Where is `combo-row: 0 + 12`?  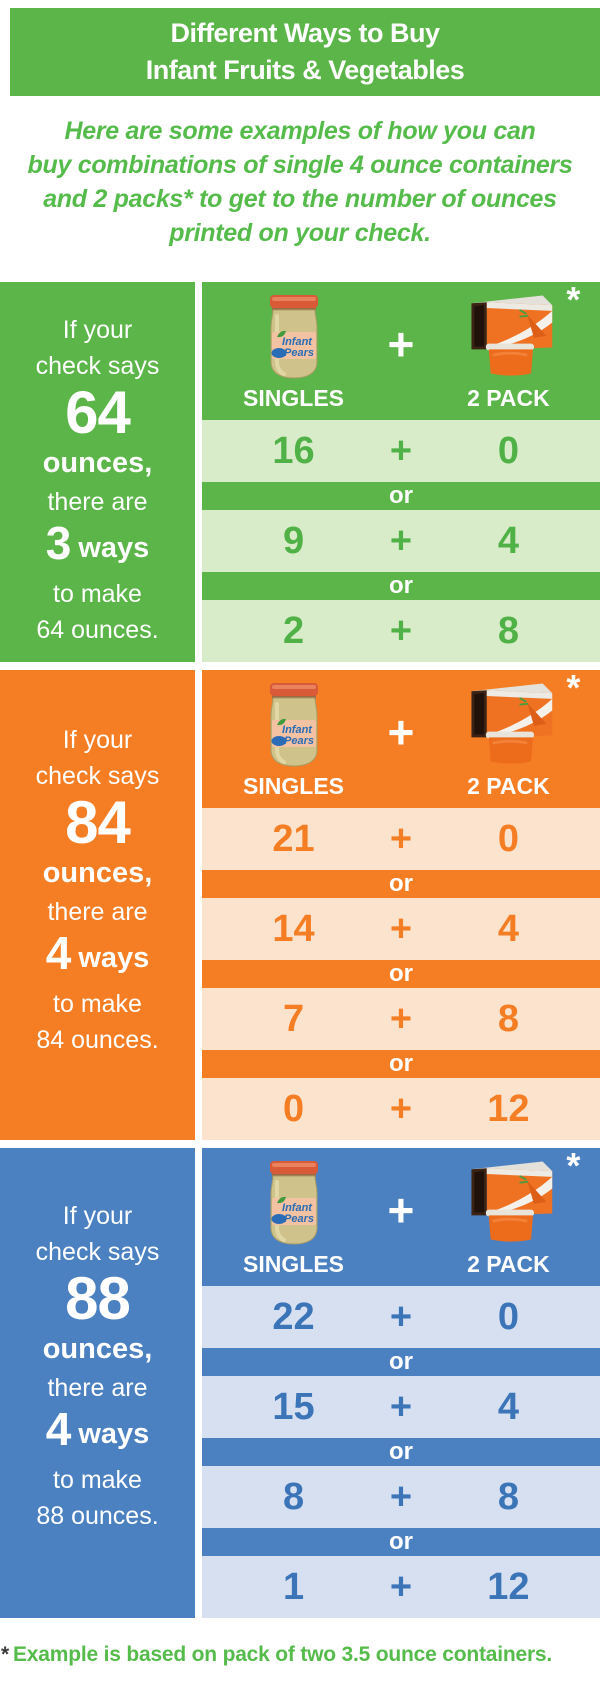 combo-row: 0 + 12 is located at coordinates (401, 1109).